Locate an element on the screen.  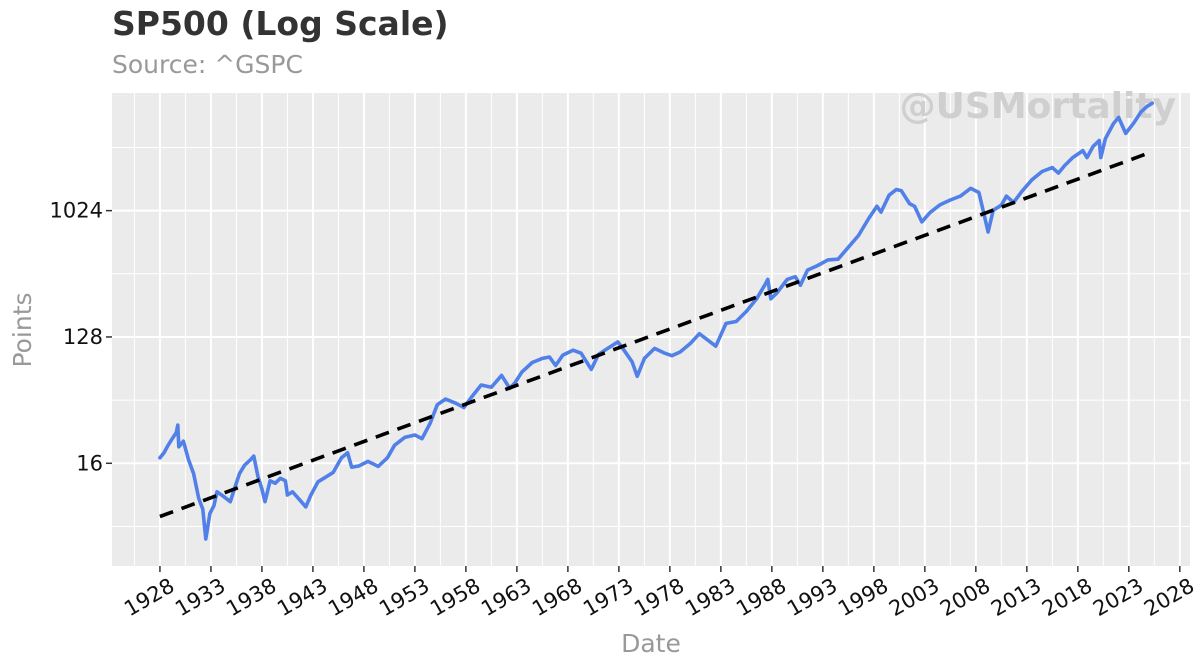
x-tick-marks is located at coordinates (670, 569).